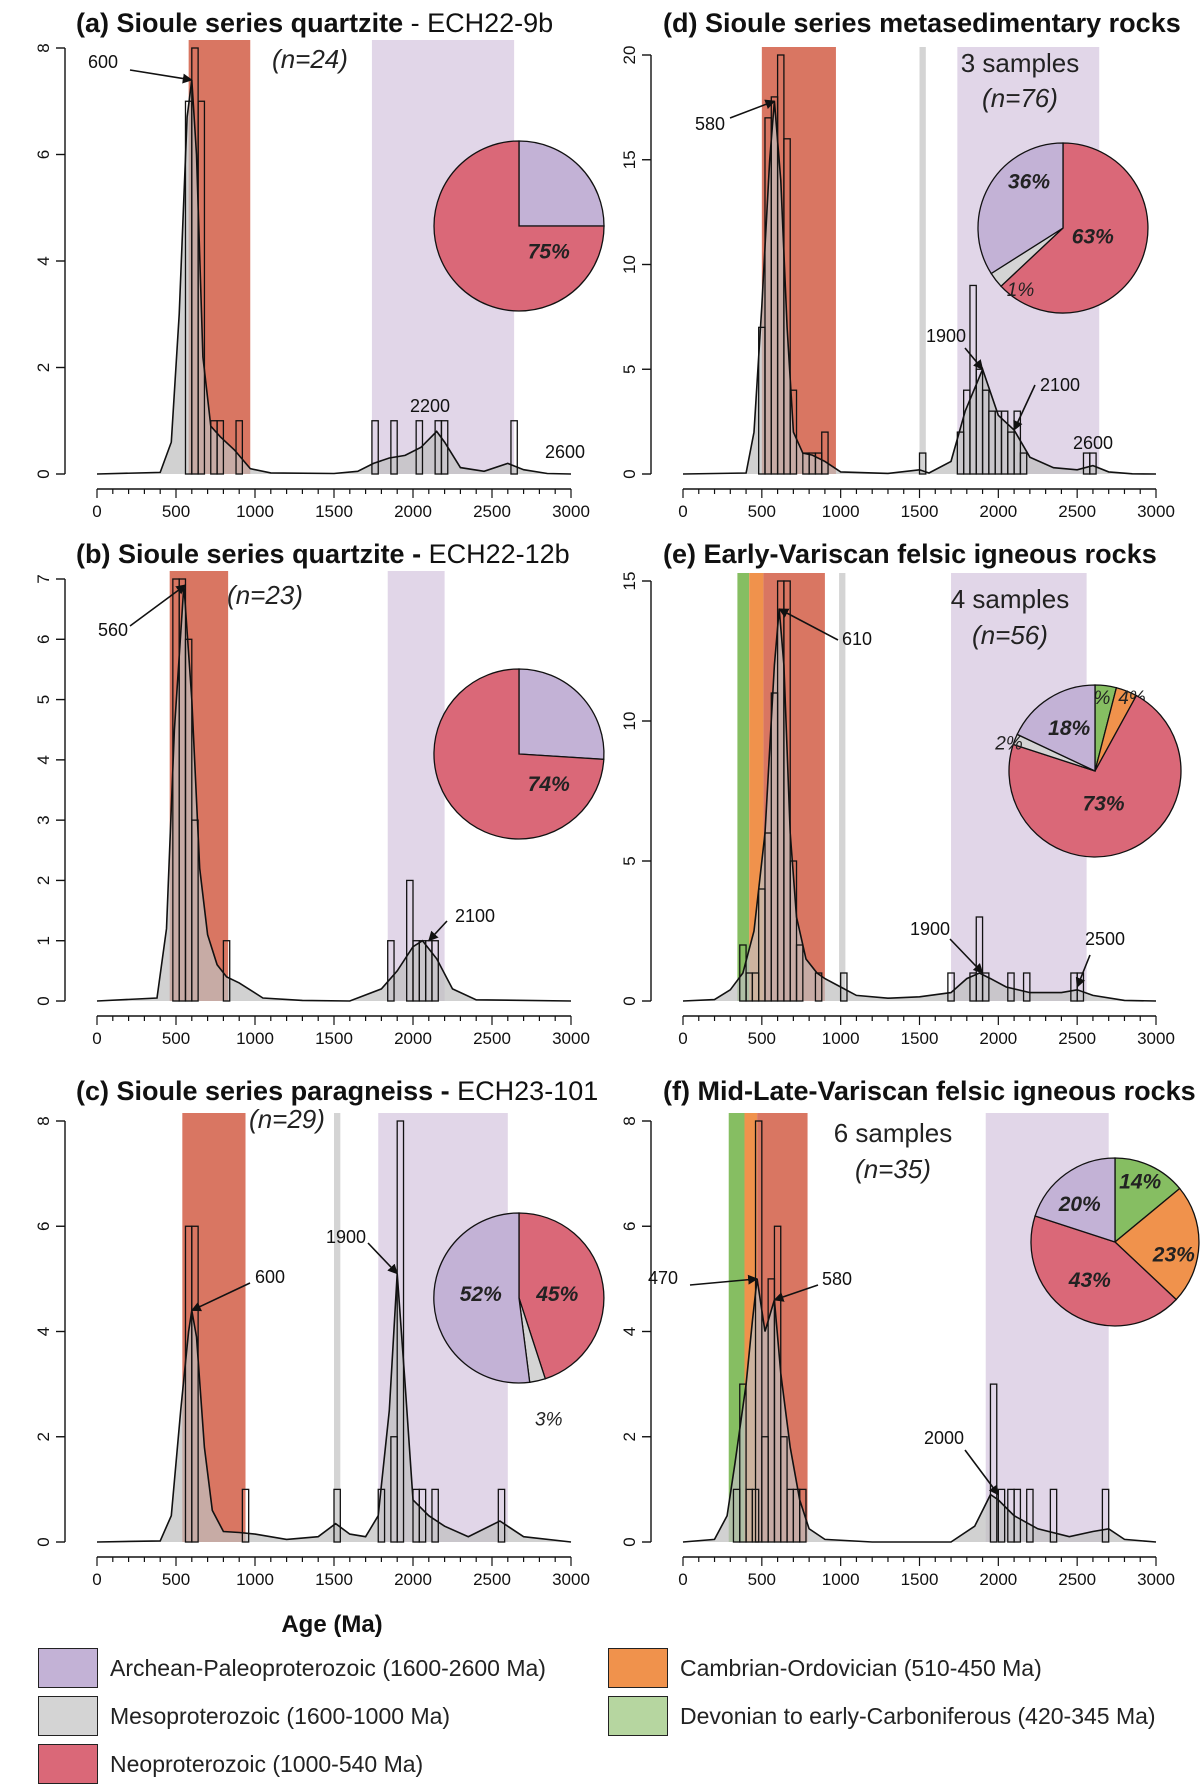 This screenshot has width=1200, height=1784. What do you see at coordinates (1093, 237) in the screenshot?
I see `pie-label: 63%` at bounding box center [1093, 237].